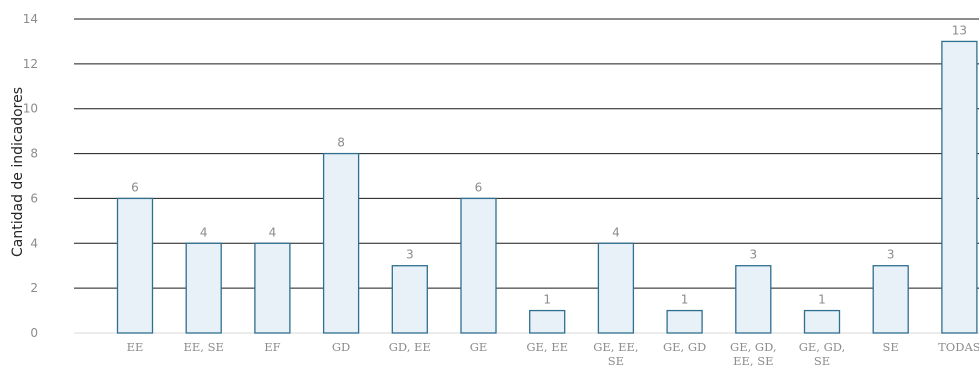  What do you see at coordinates (615, 347) in the screenshot?
I see `x-tick-label: GE, EE,` at bounding box center [615, 347].